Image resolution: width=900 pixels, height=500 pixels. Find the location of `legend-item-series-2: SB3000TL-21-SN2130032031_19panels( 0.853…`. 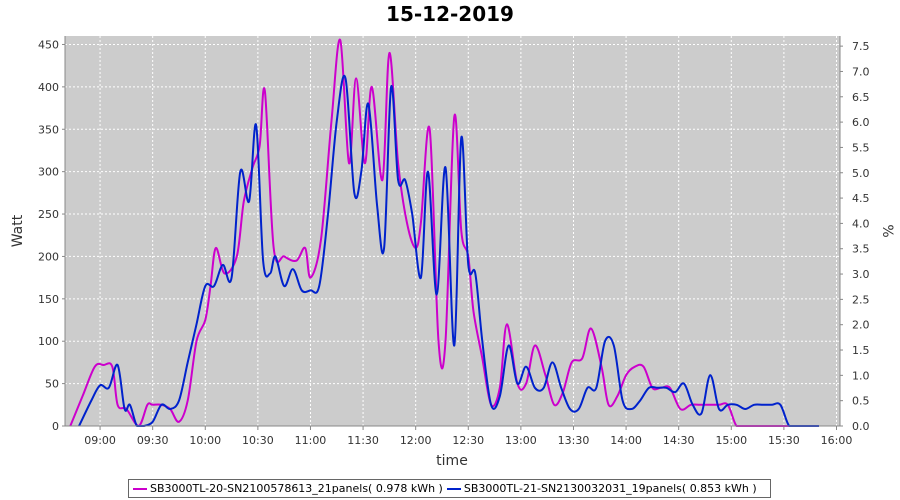

legend-item-series-2: SB3000TL-21-SN2130032031_19panels( 0.853… is located at coordinates (601, 488).